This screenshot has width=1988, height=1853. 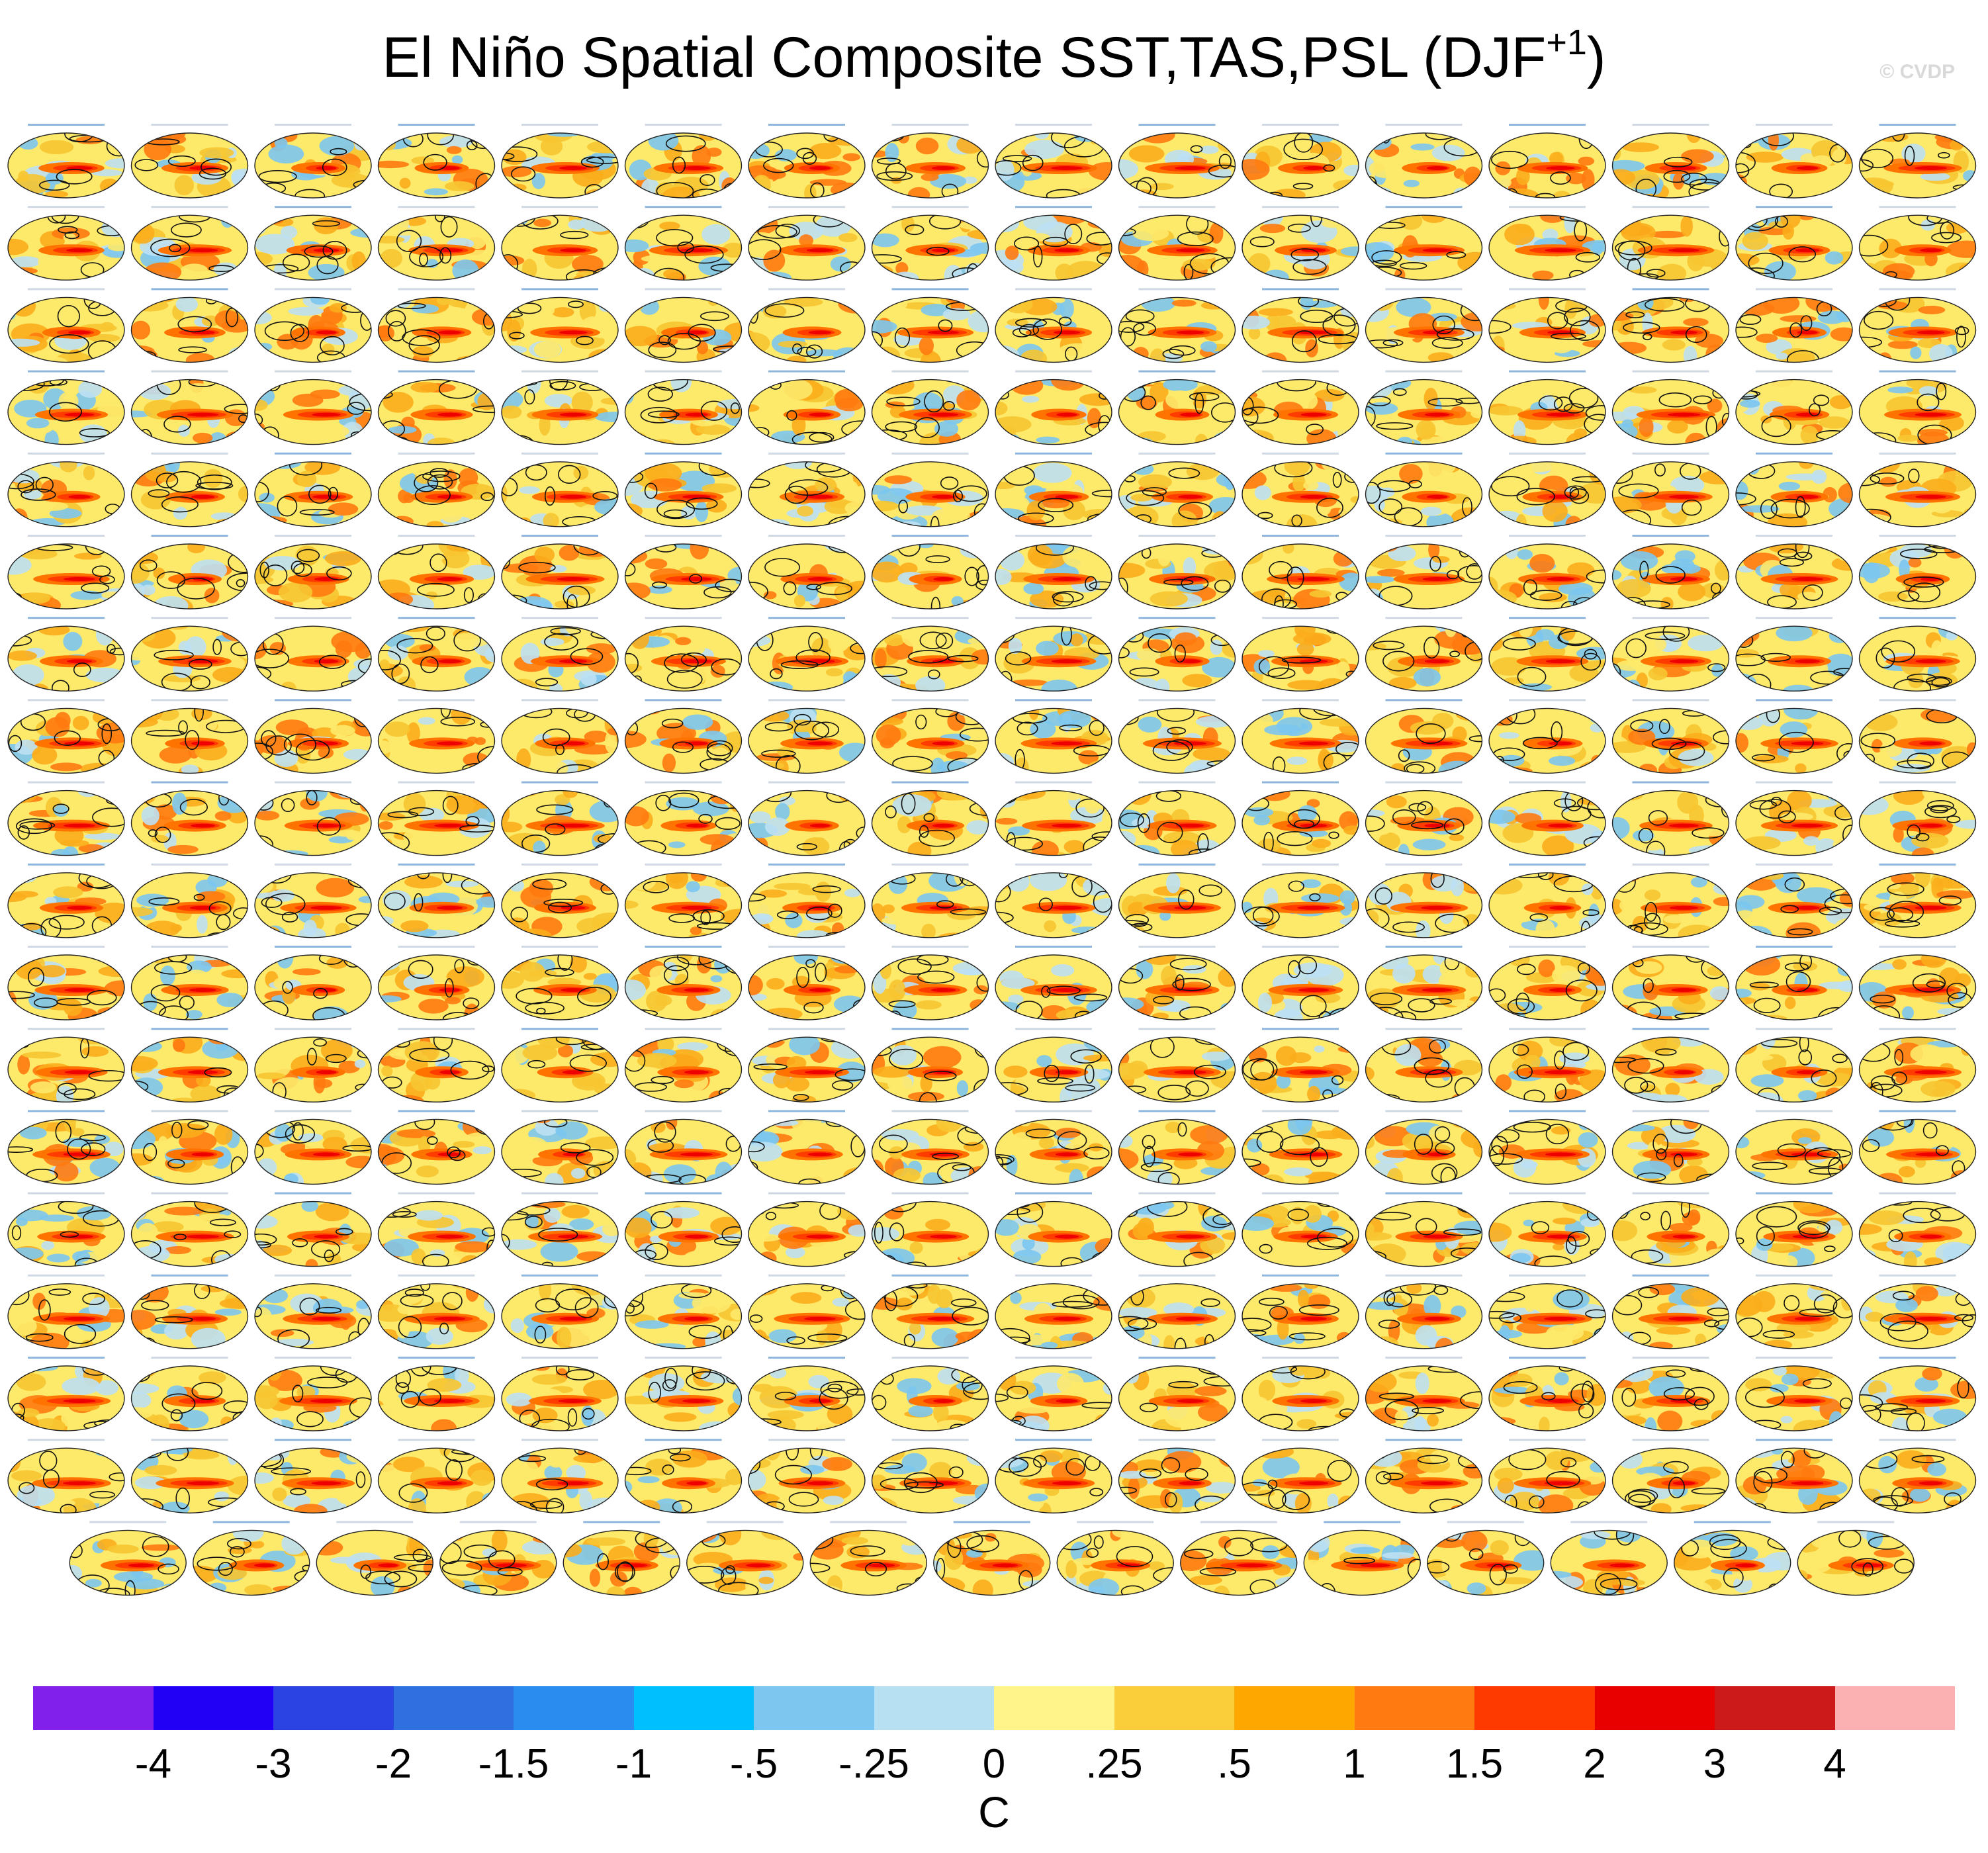 What do you see at coordinates (873, 1764) in the screenshot?
I see `colorbar-tick-label: -.25` at bounding box center [873, 1764].